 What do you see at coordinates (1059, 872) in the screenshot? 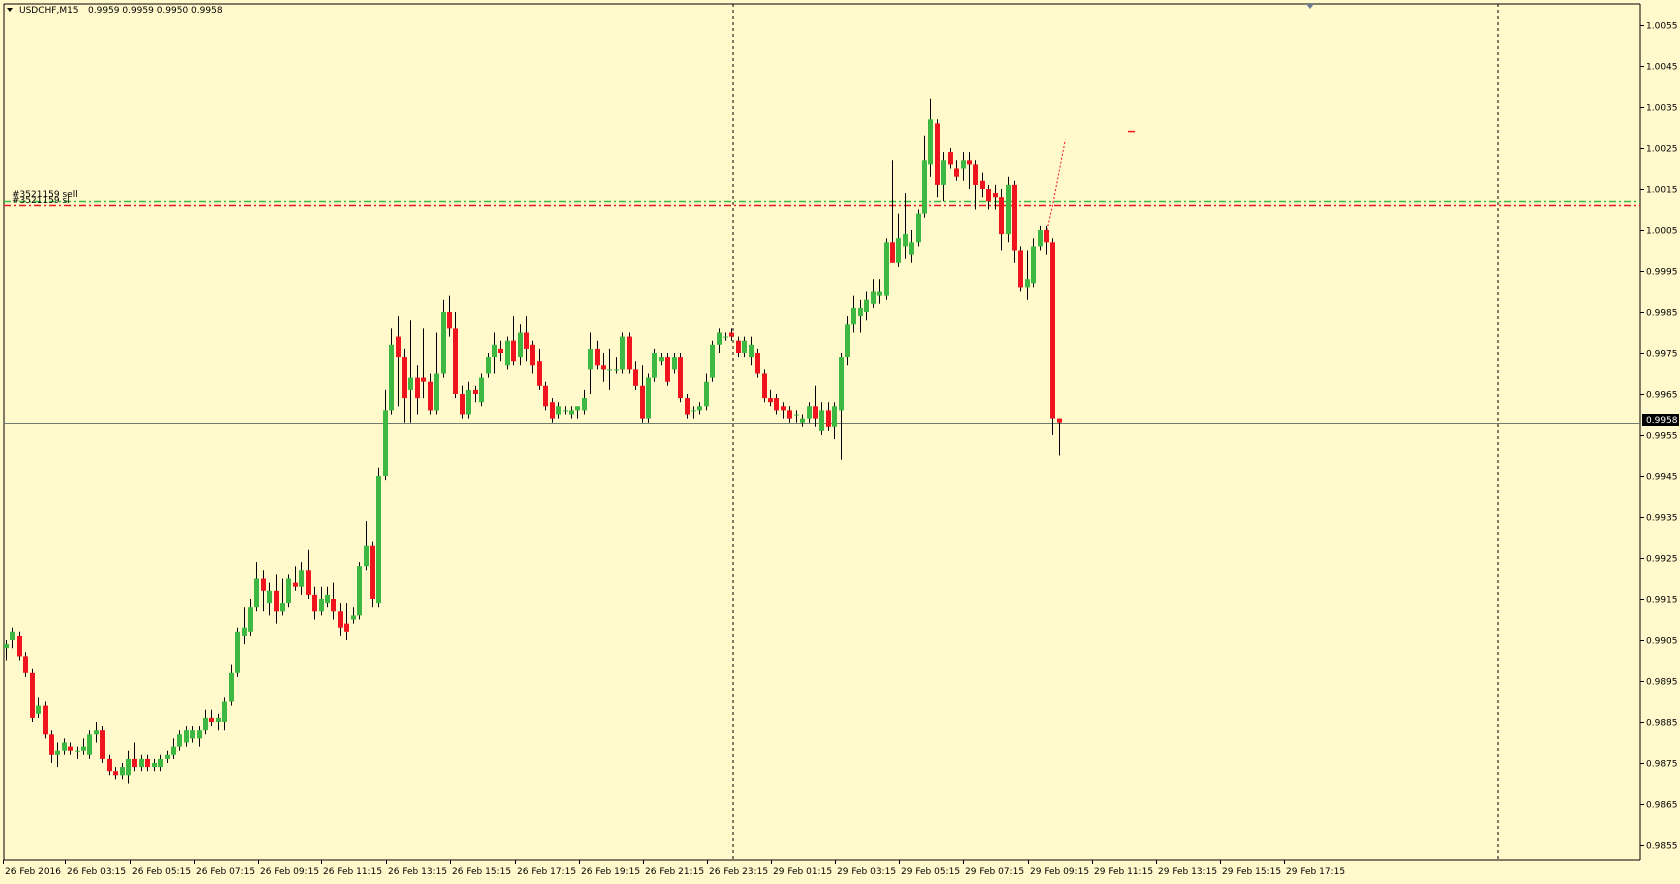
I see `time-tick-label: 29 Feb 09:15` at bounding box center [1059, 872].